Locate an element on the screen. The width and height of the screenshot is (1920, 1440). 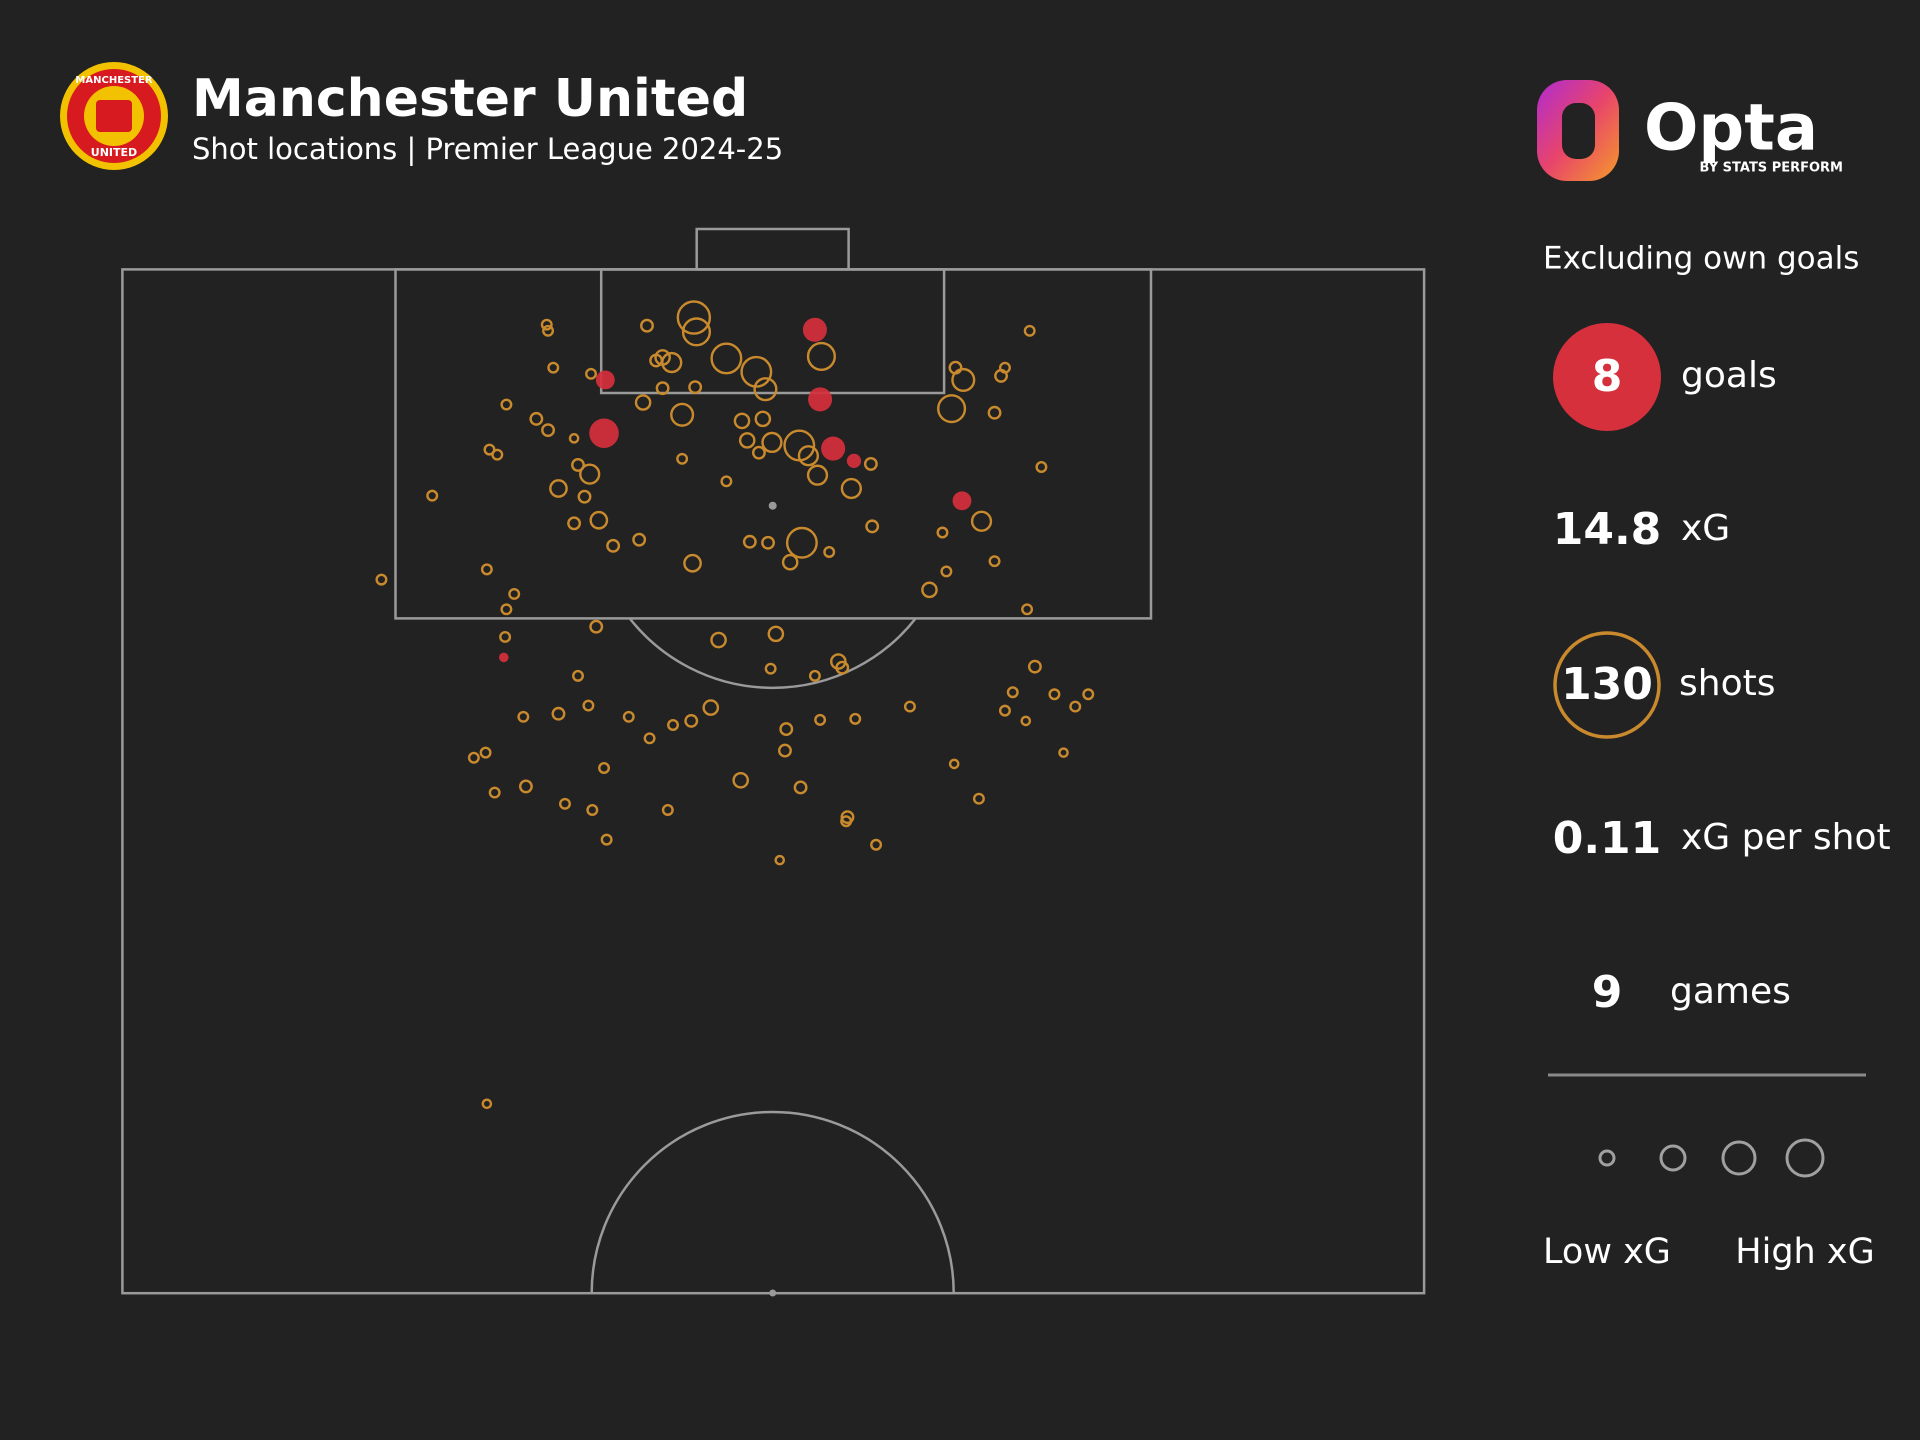
chart-title: Manchester United is located at coordinates (470, 99).